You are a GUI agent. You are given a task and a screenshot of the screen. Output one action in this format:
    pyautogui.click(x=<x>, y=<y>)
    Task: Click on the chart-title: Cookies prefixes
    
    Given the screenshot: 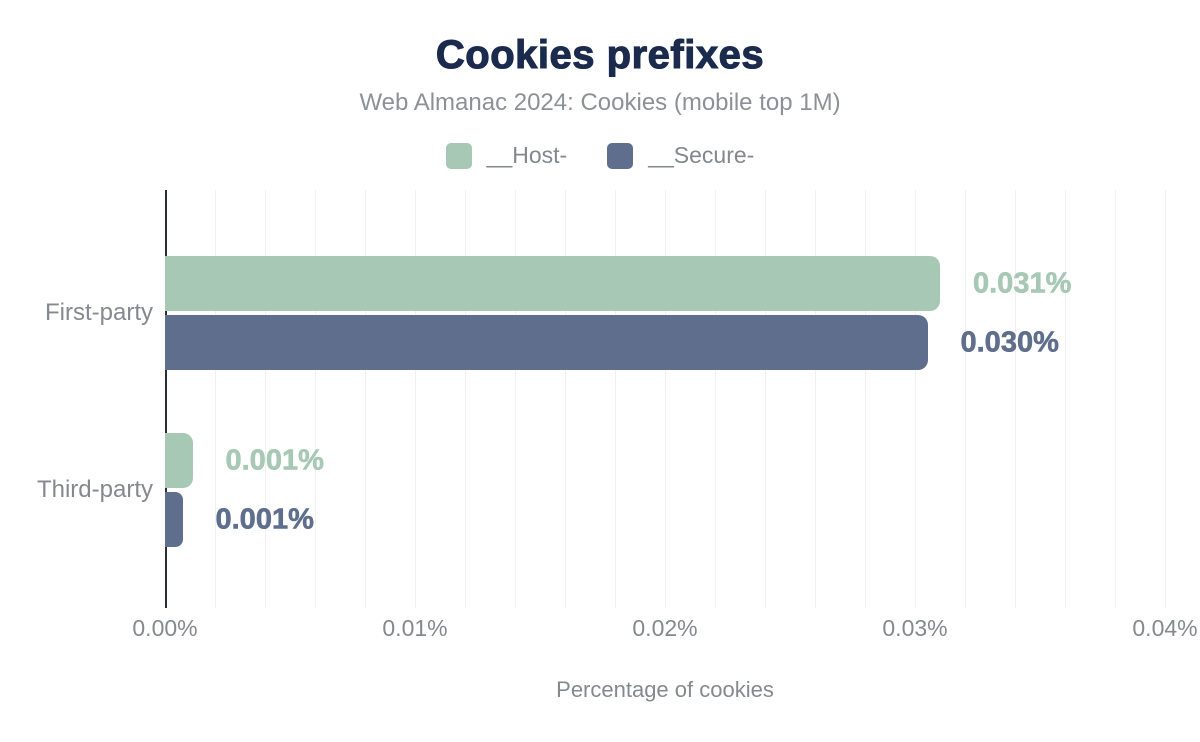 What is the action you would take?
    pyautogui.click(x=600, y=54)
    